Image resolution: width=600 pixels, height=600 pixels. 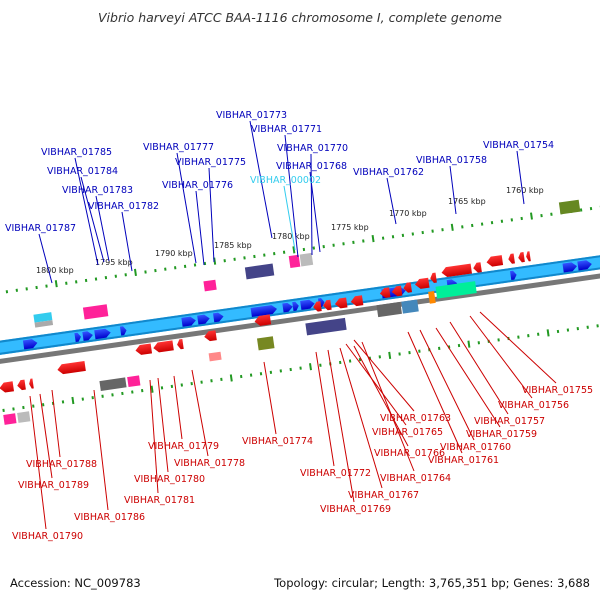 What do you see at coordinates (82, 214) in the screenshot?
I see `upper-gene-callout: VIBHAR_01784` at bounding box center [82, 214].